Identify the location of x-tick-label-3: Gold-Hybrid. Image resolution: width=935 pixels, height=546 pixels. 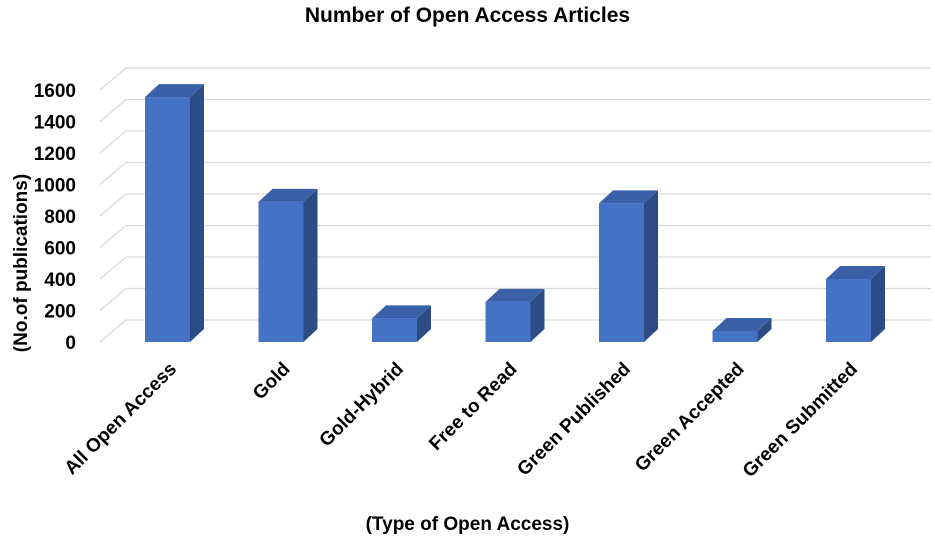
(362, 405).